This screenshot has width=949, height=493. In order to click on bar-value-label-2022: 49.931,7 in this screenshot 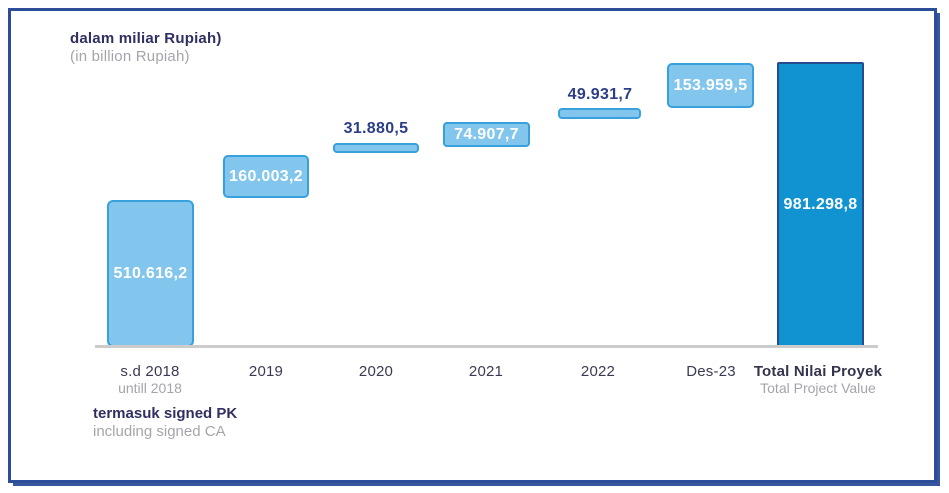, I will do `click(600, 94)`.